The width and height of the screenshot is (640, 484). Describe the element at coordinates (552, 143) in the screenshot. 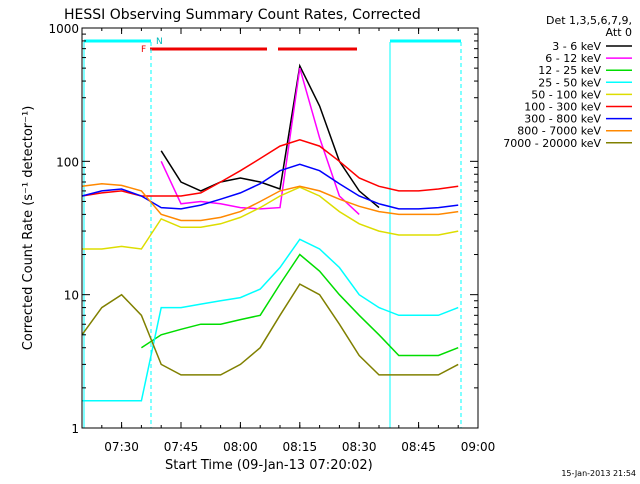

I see `legend-label-8: 7000 - 20000 keV` at that location.